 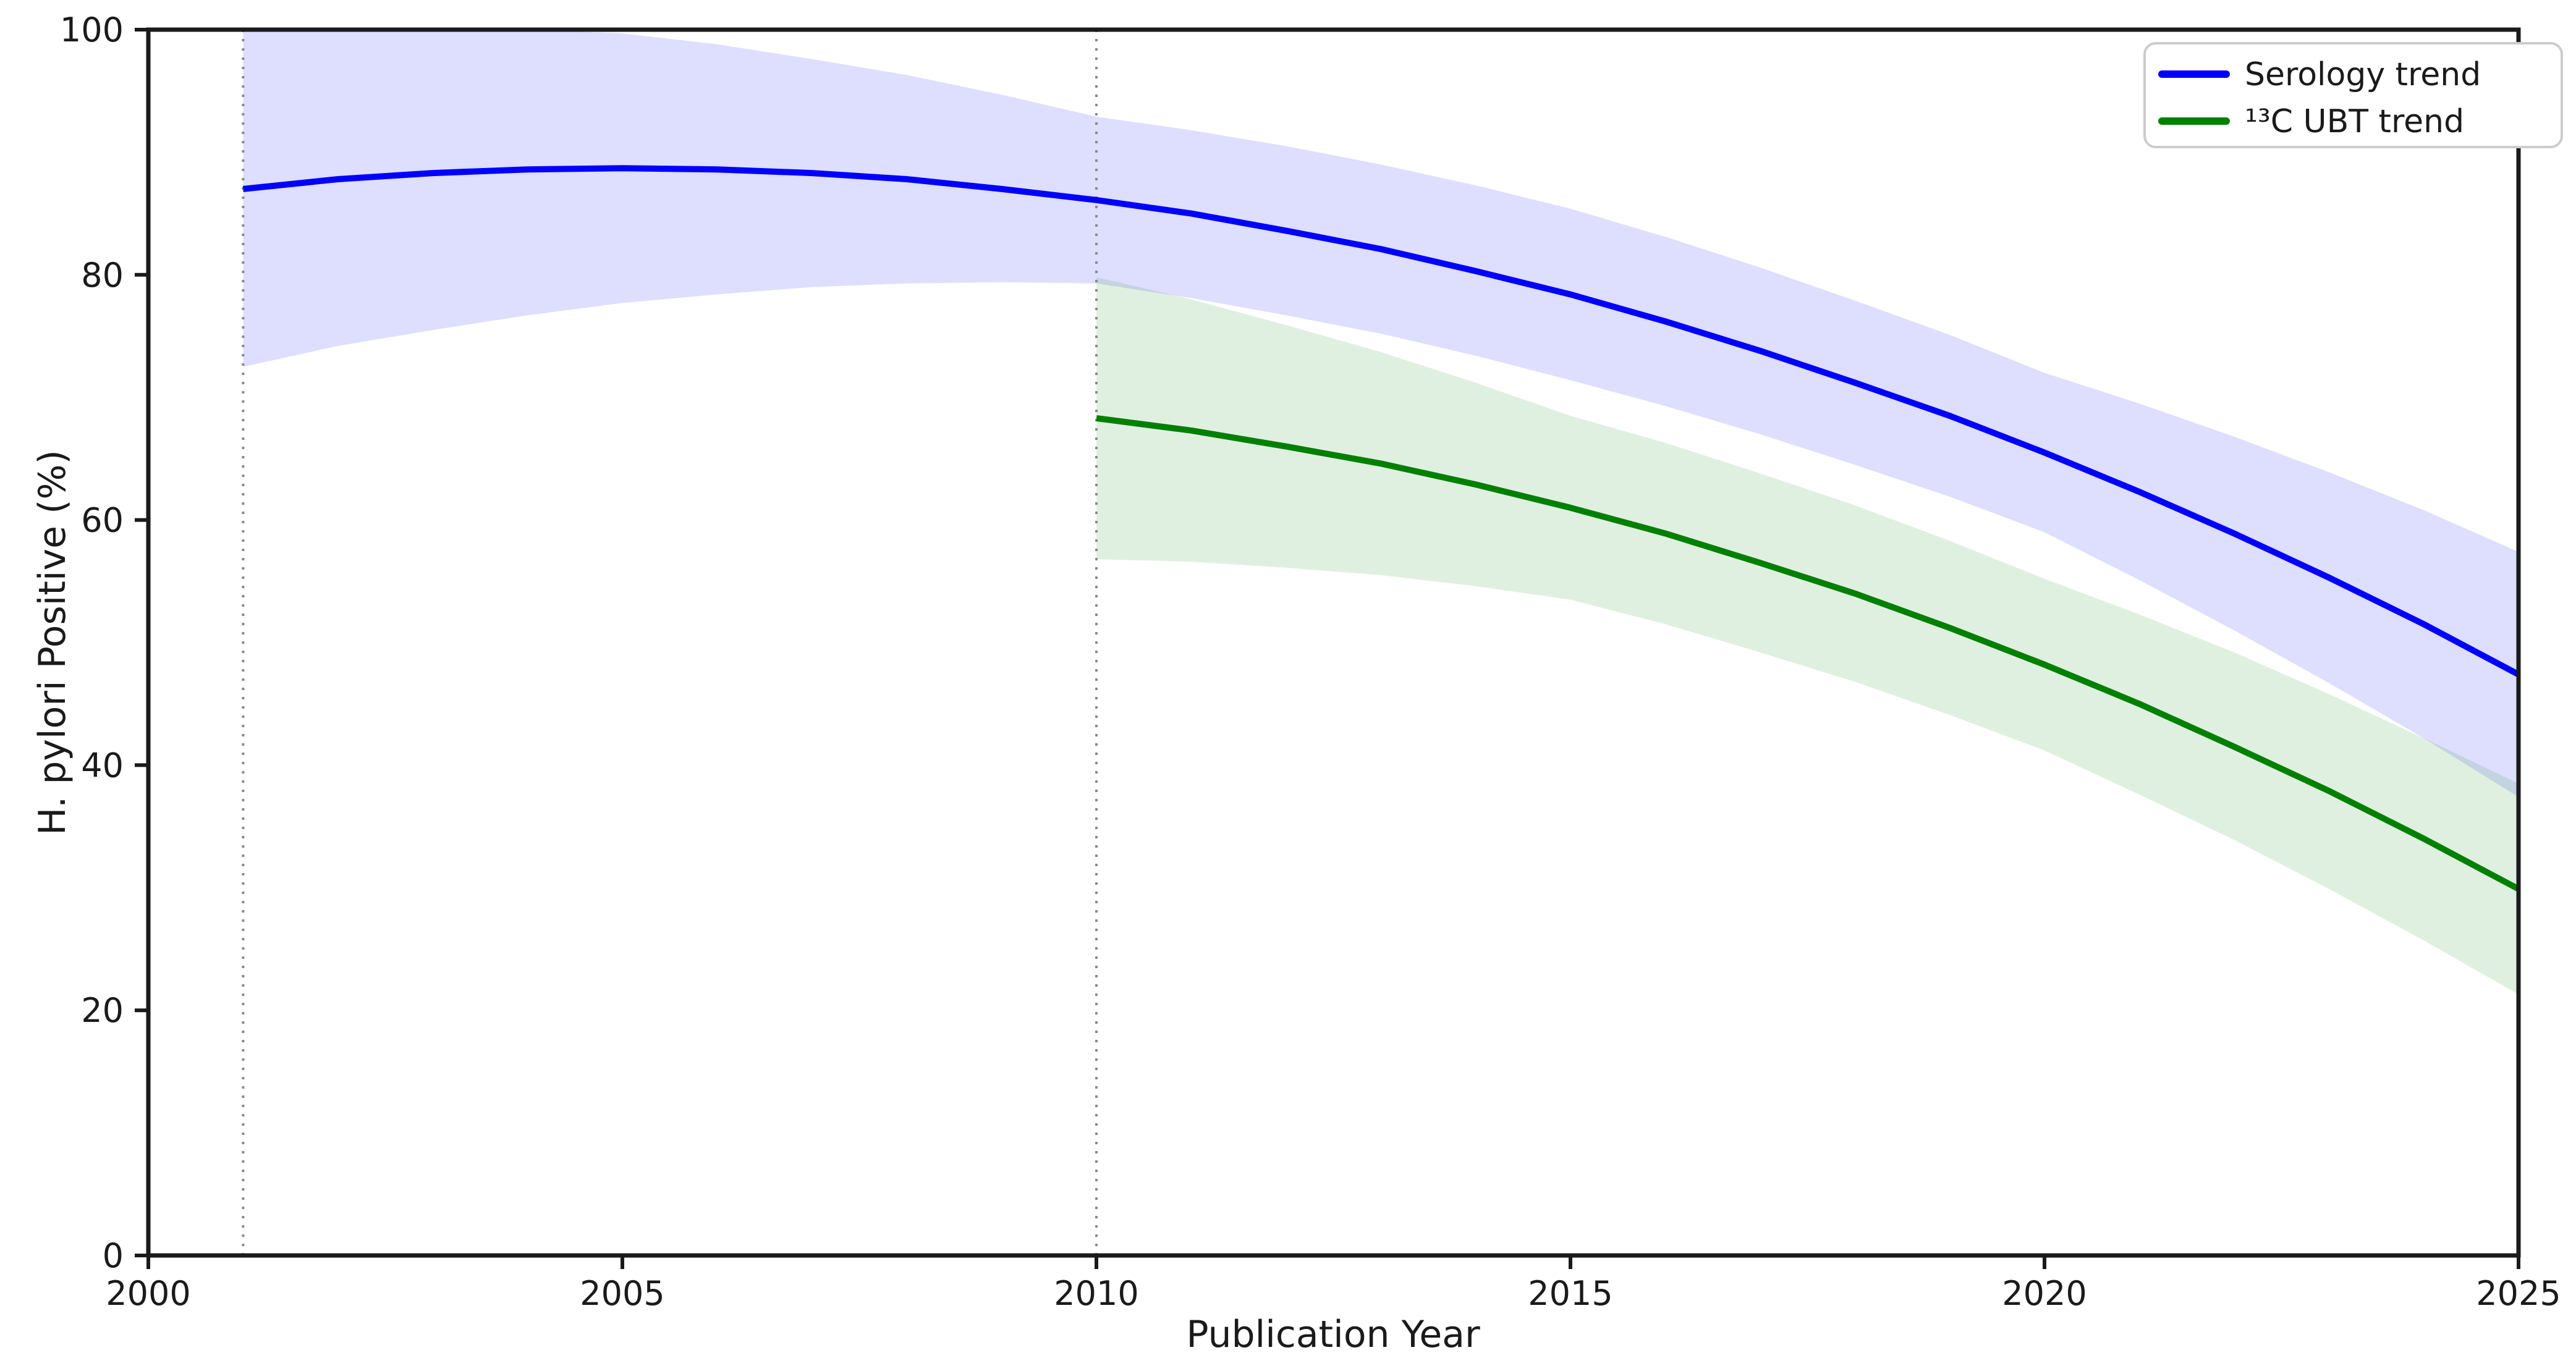 I want to click on x-axis-label: Publication Year, so click(x=1333, y=1334).